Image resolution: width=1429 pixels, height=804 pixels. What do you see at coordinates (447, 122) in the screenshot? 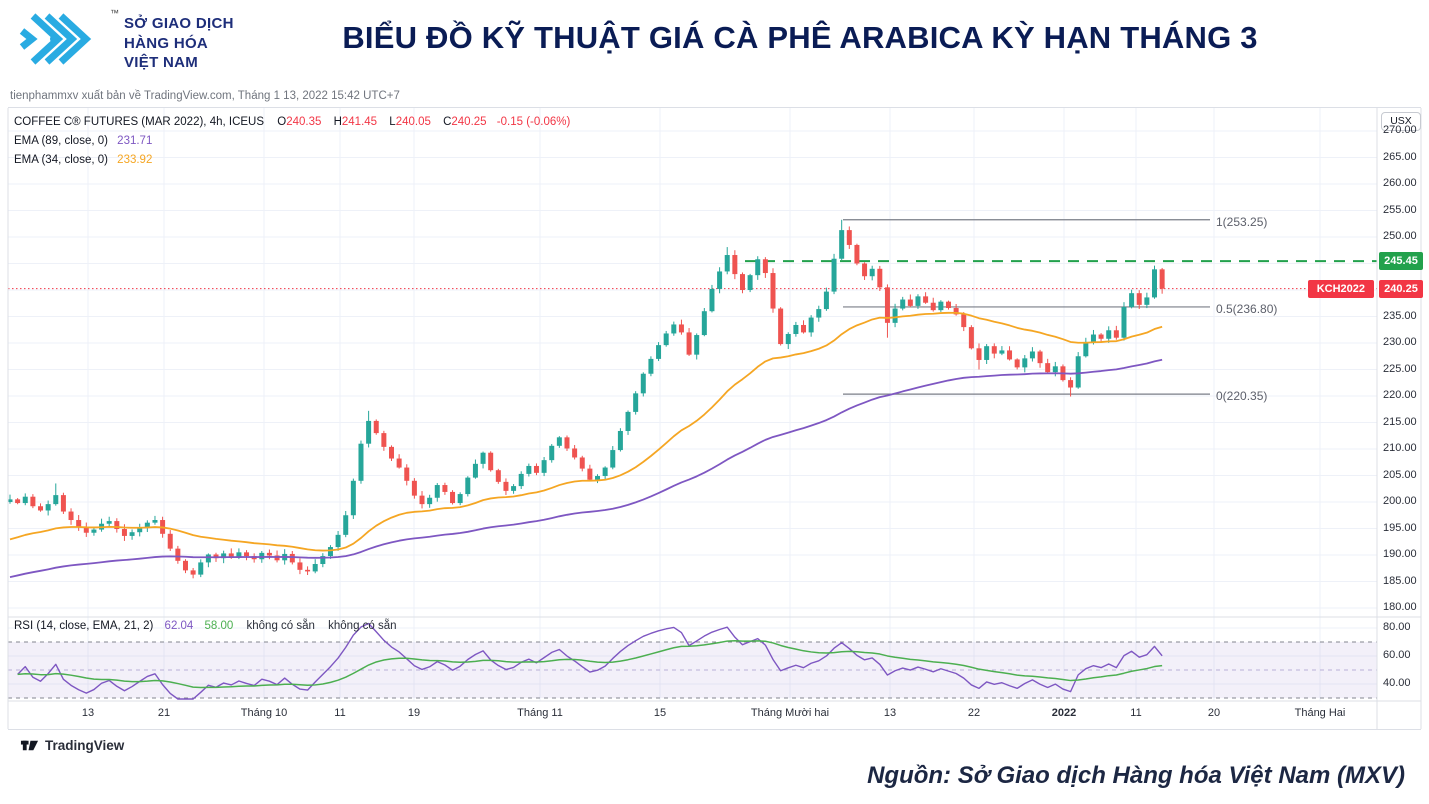
I see `legend-close-label: C` at bounding box center [447, 122].